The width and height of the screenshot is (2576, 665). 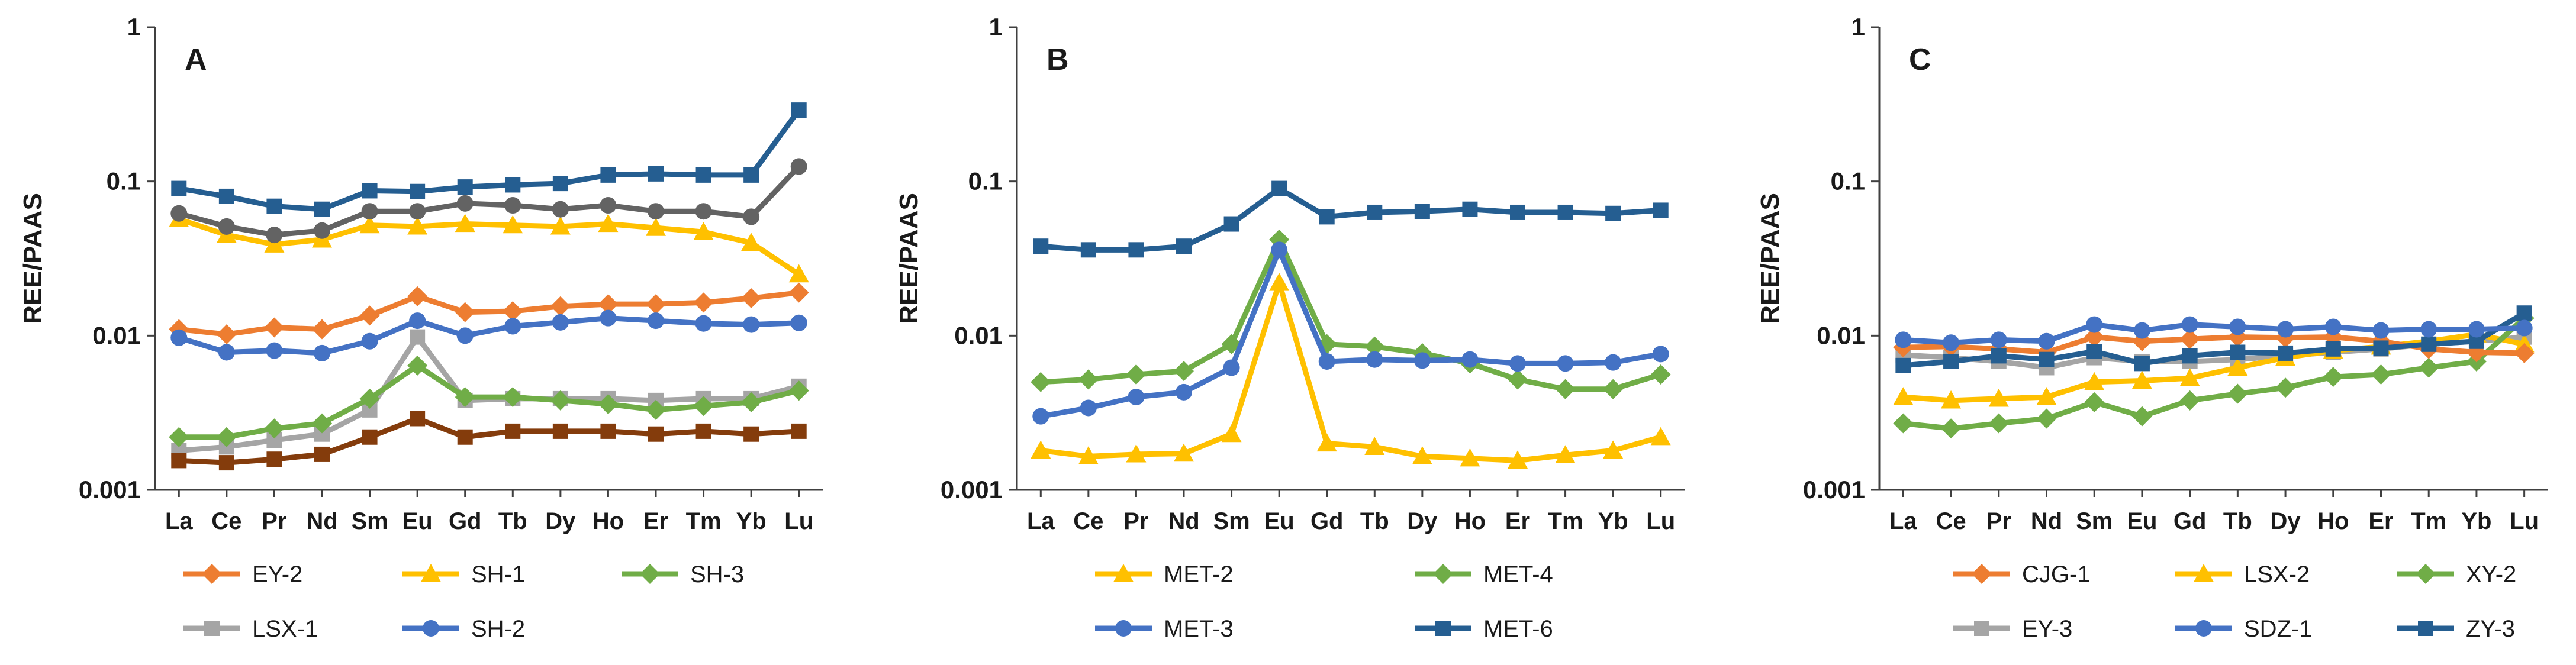 What do you see at coordinates (1164, 629) in the screenshot?
I see `legend-item-met-3: MET-3` at bounding box center [1164, 629].